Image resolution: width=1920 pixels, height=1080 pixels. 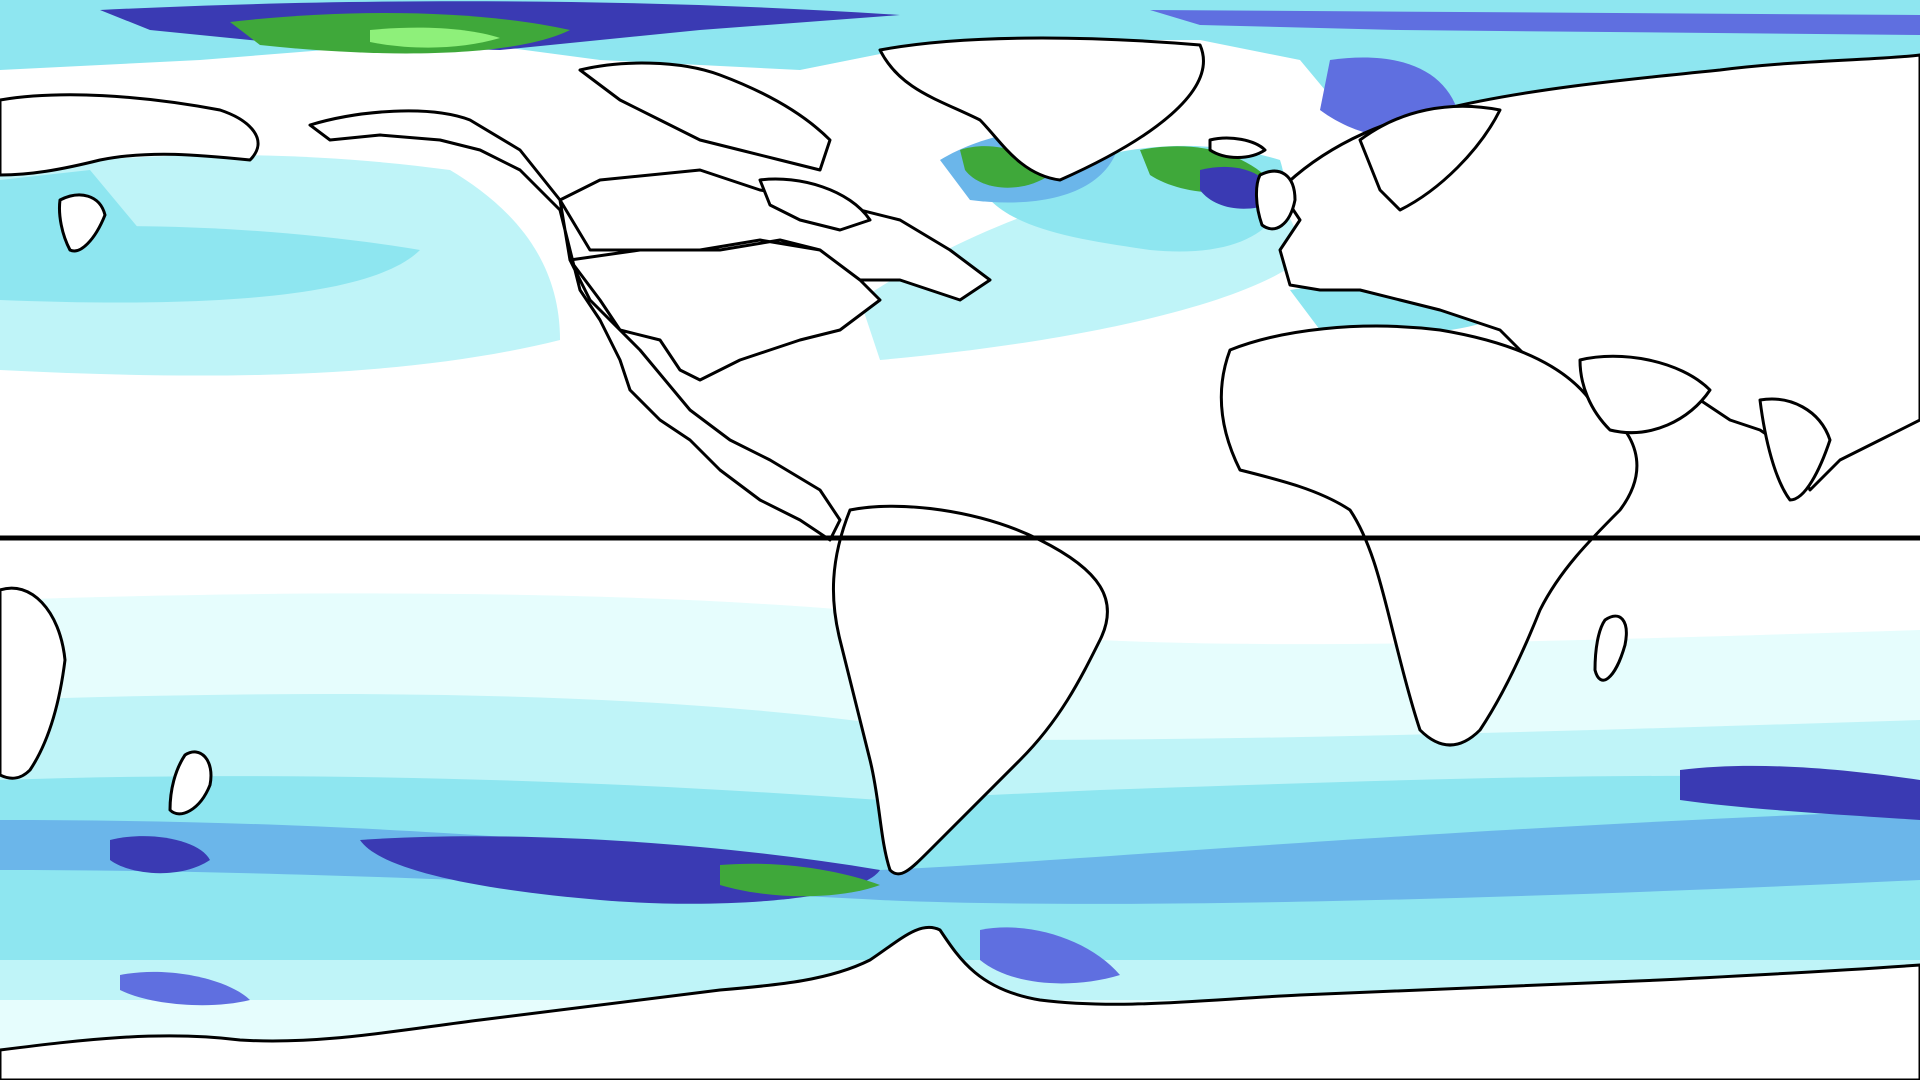 I want to click on shade-tasman-strong, so click(x=160, y=855).